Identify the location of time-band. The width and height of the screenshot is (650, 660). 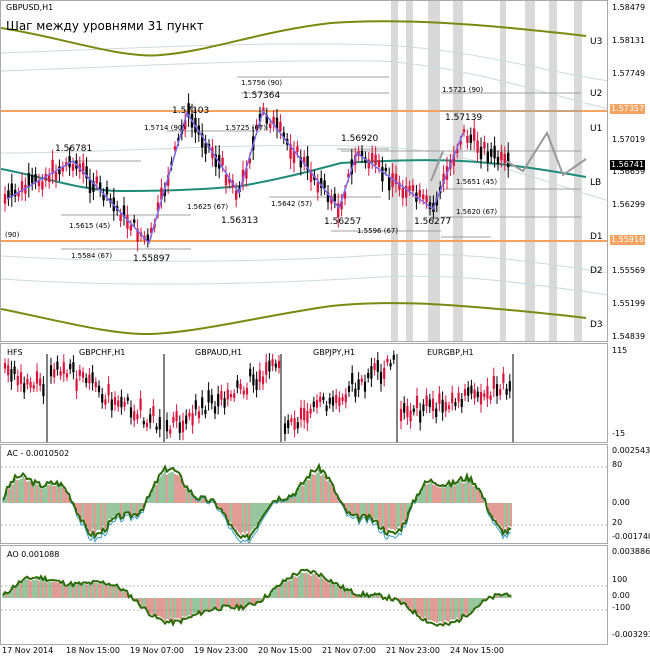
(409, 171).